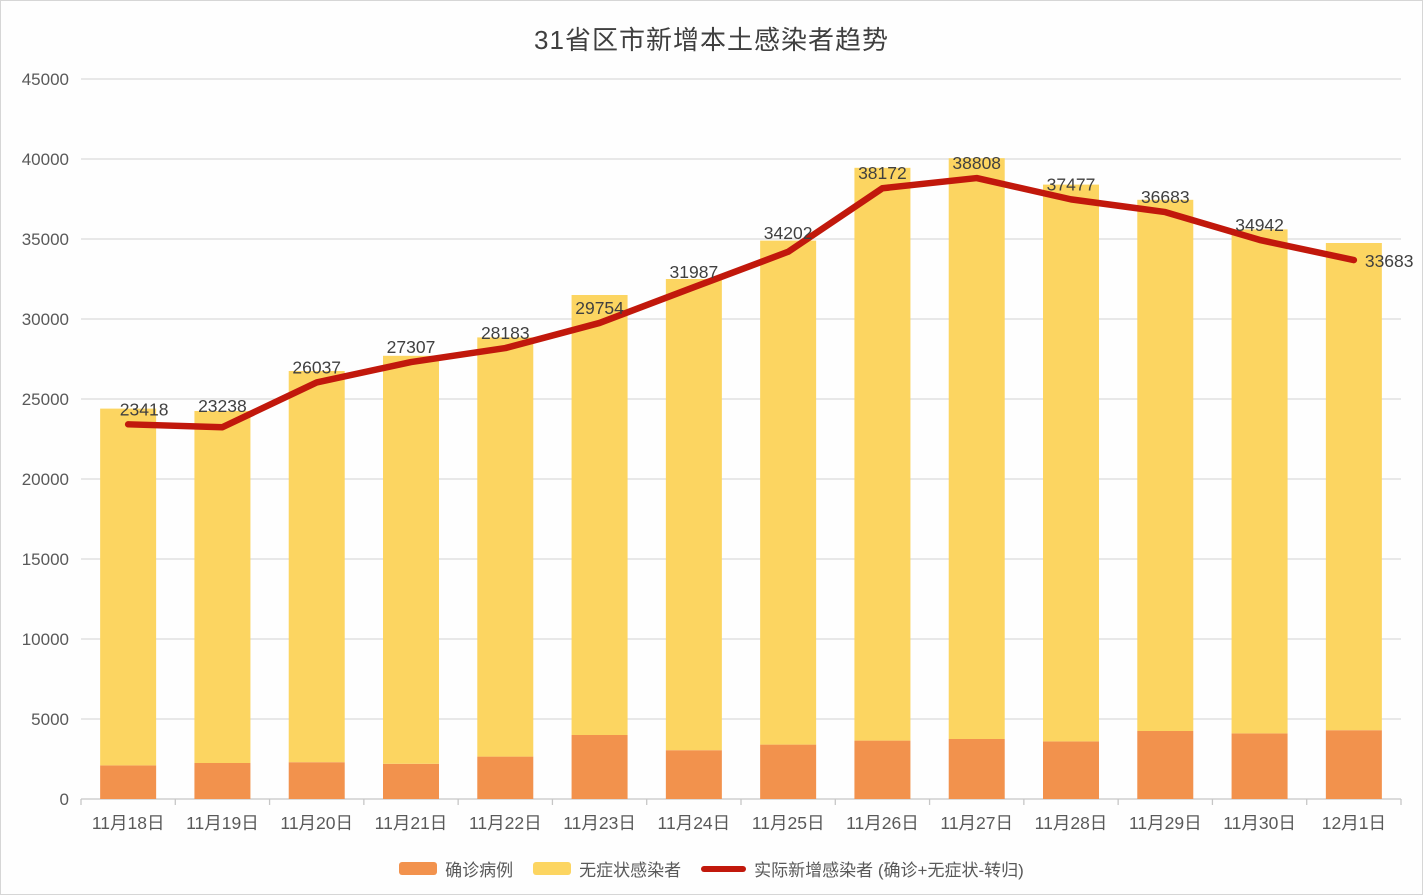  What do you see at coordinates (694, 272) in the screenshot?
I see `line-data-label: 31987` at bounding box center [694, 272].